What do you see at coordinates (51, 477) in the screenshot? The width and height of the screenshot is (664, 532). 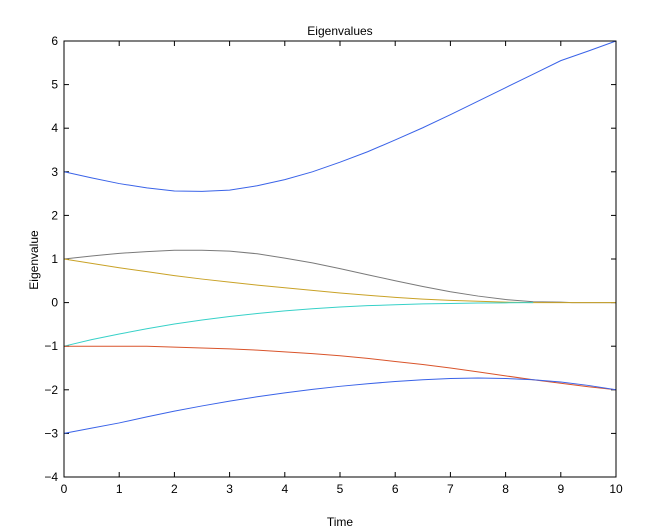 I see `y-tick-label: −4` at bounding box center [51, 477].